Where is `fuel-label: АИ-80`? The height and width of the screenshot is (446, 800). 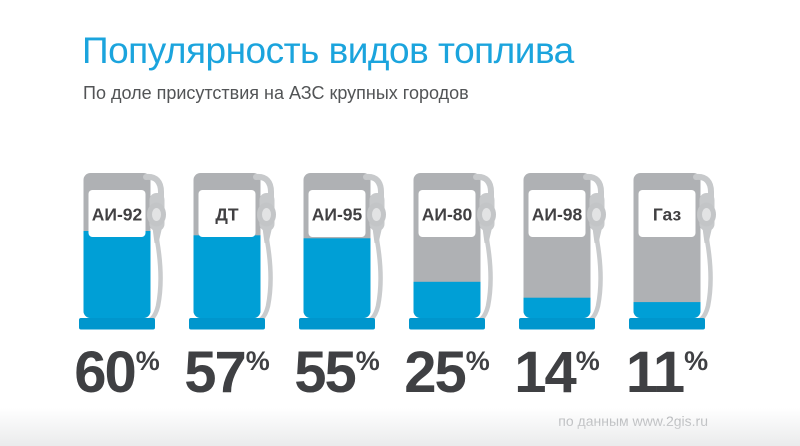 fuel-label: АИ-80 is located at coordinates (447, 215).